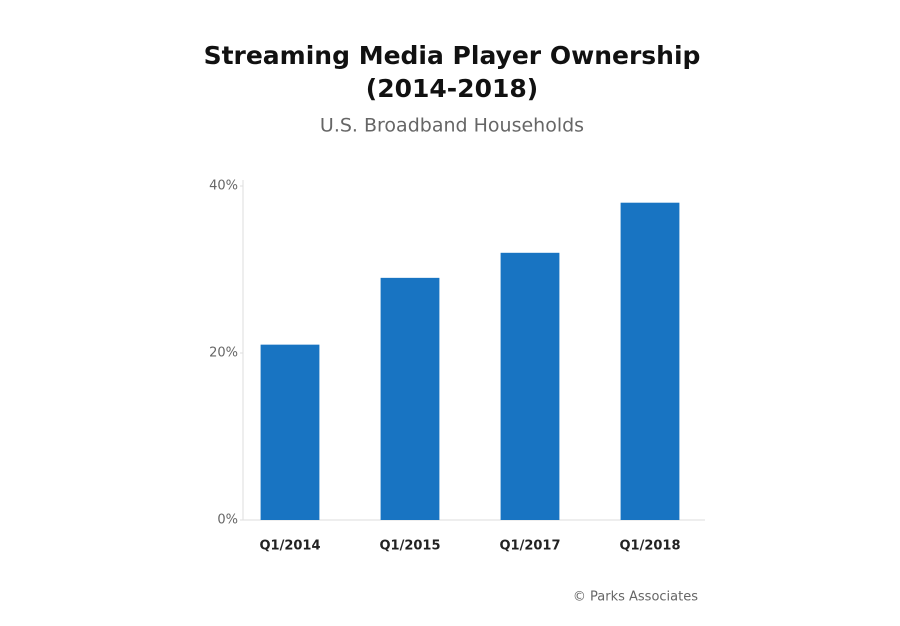 This screenshot has height=626, width=900. What do you see at coordinates (289, 546) in the screenshot?
I see `x-tick-label: Q1/2014` at bounding box center [289, 546].